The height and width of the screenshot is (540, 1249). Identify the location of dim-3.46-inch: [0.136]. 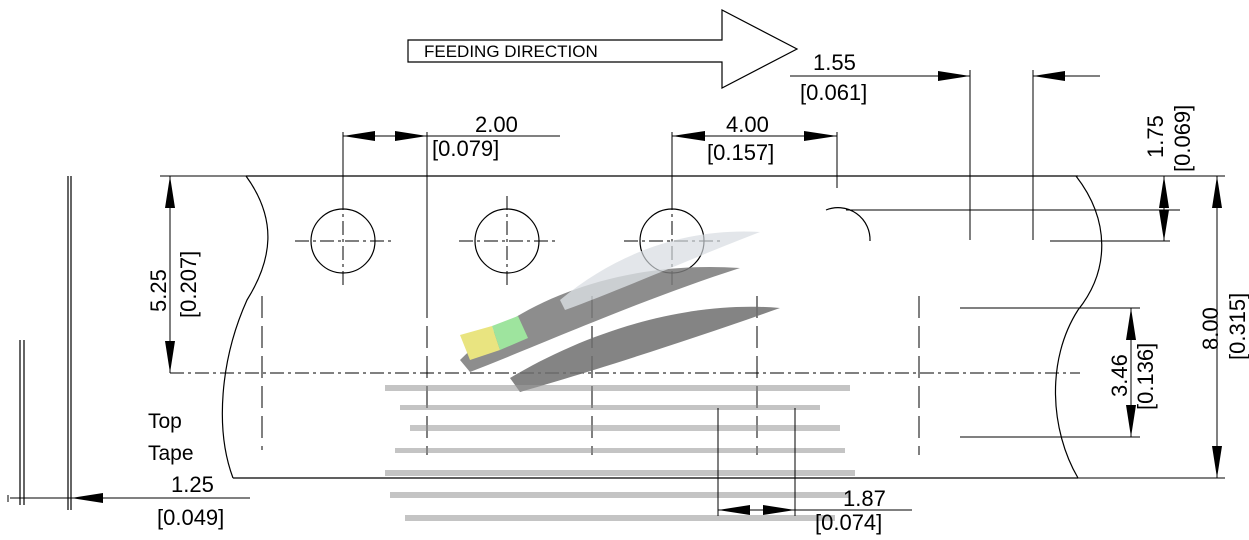
(1145, 376).